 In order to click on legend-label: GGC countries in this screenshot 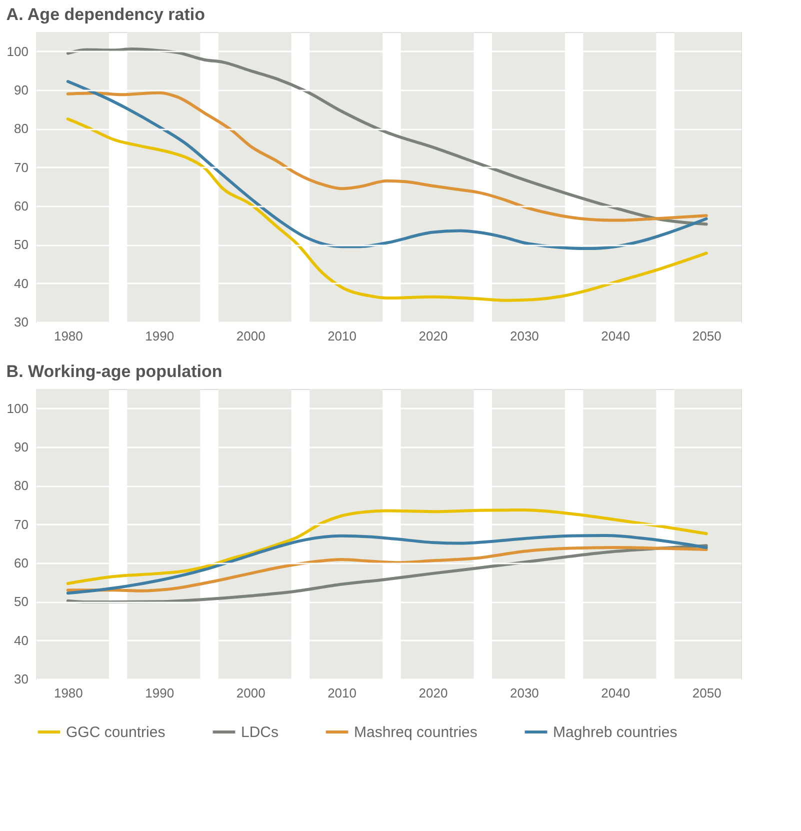, I will do `click(116, 732)`.